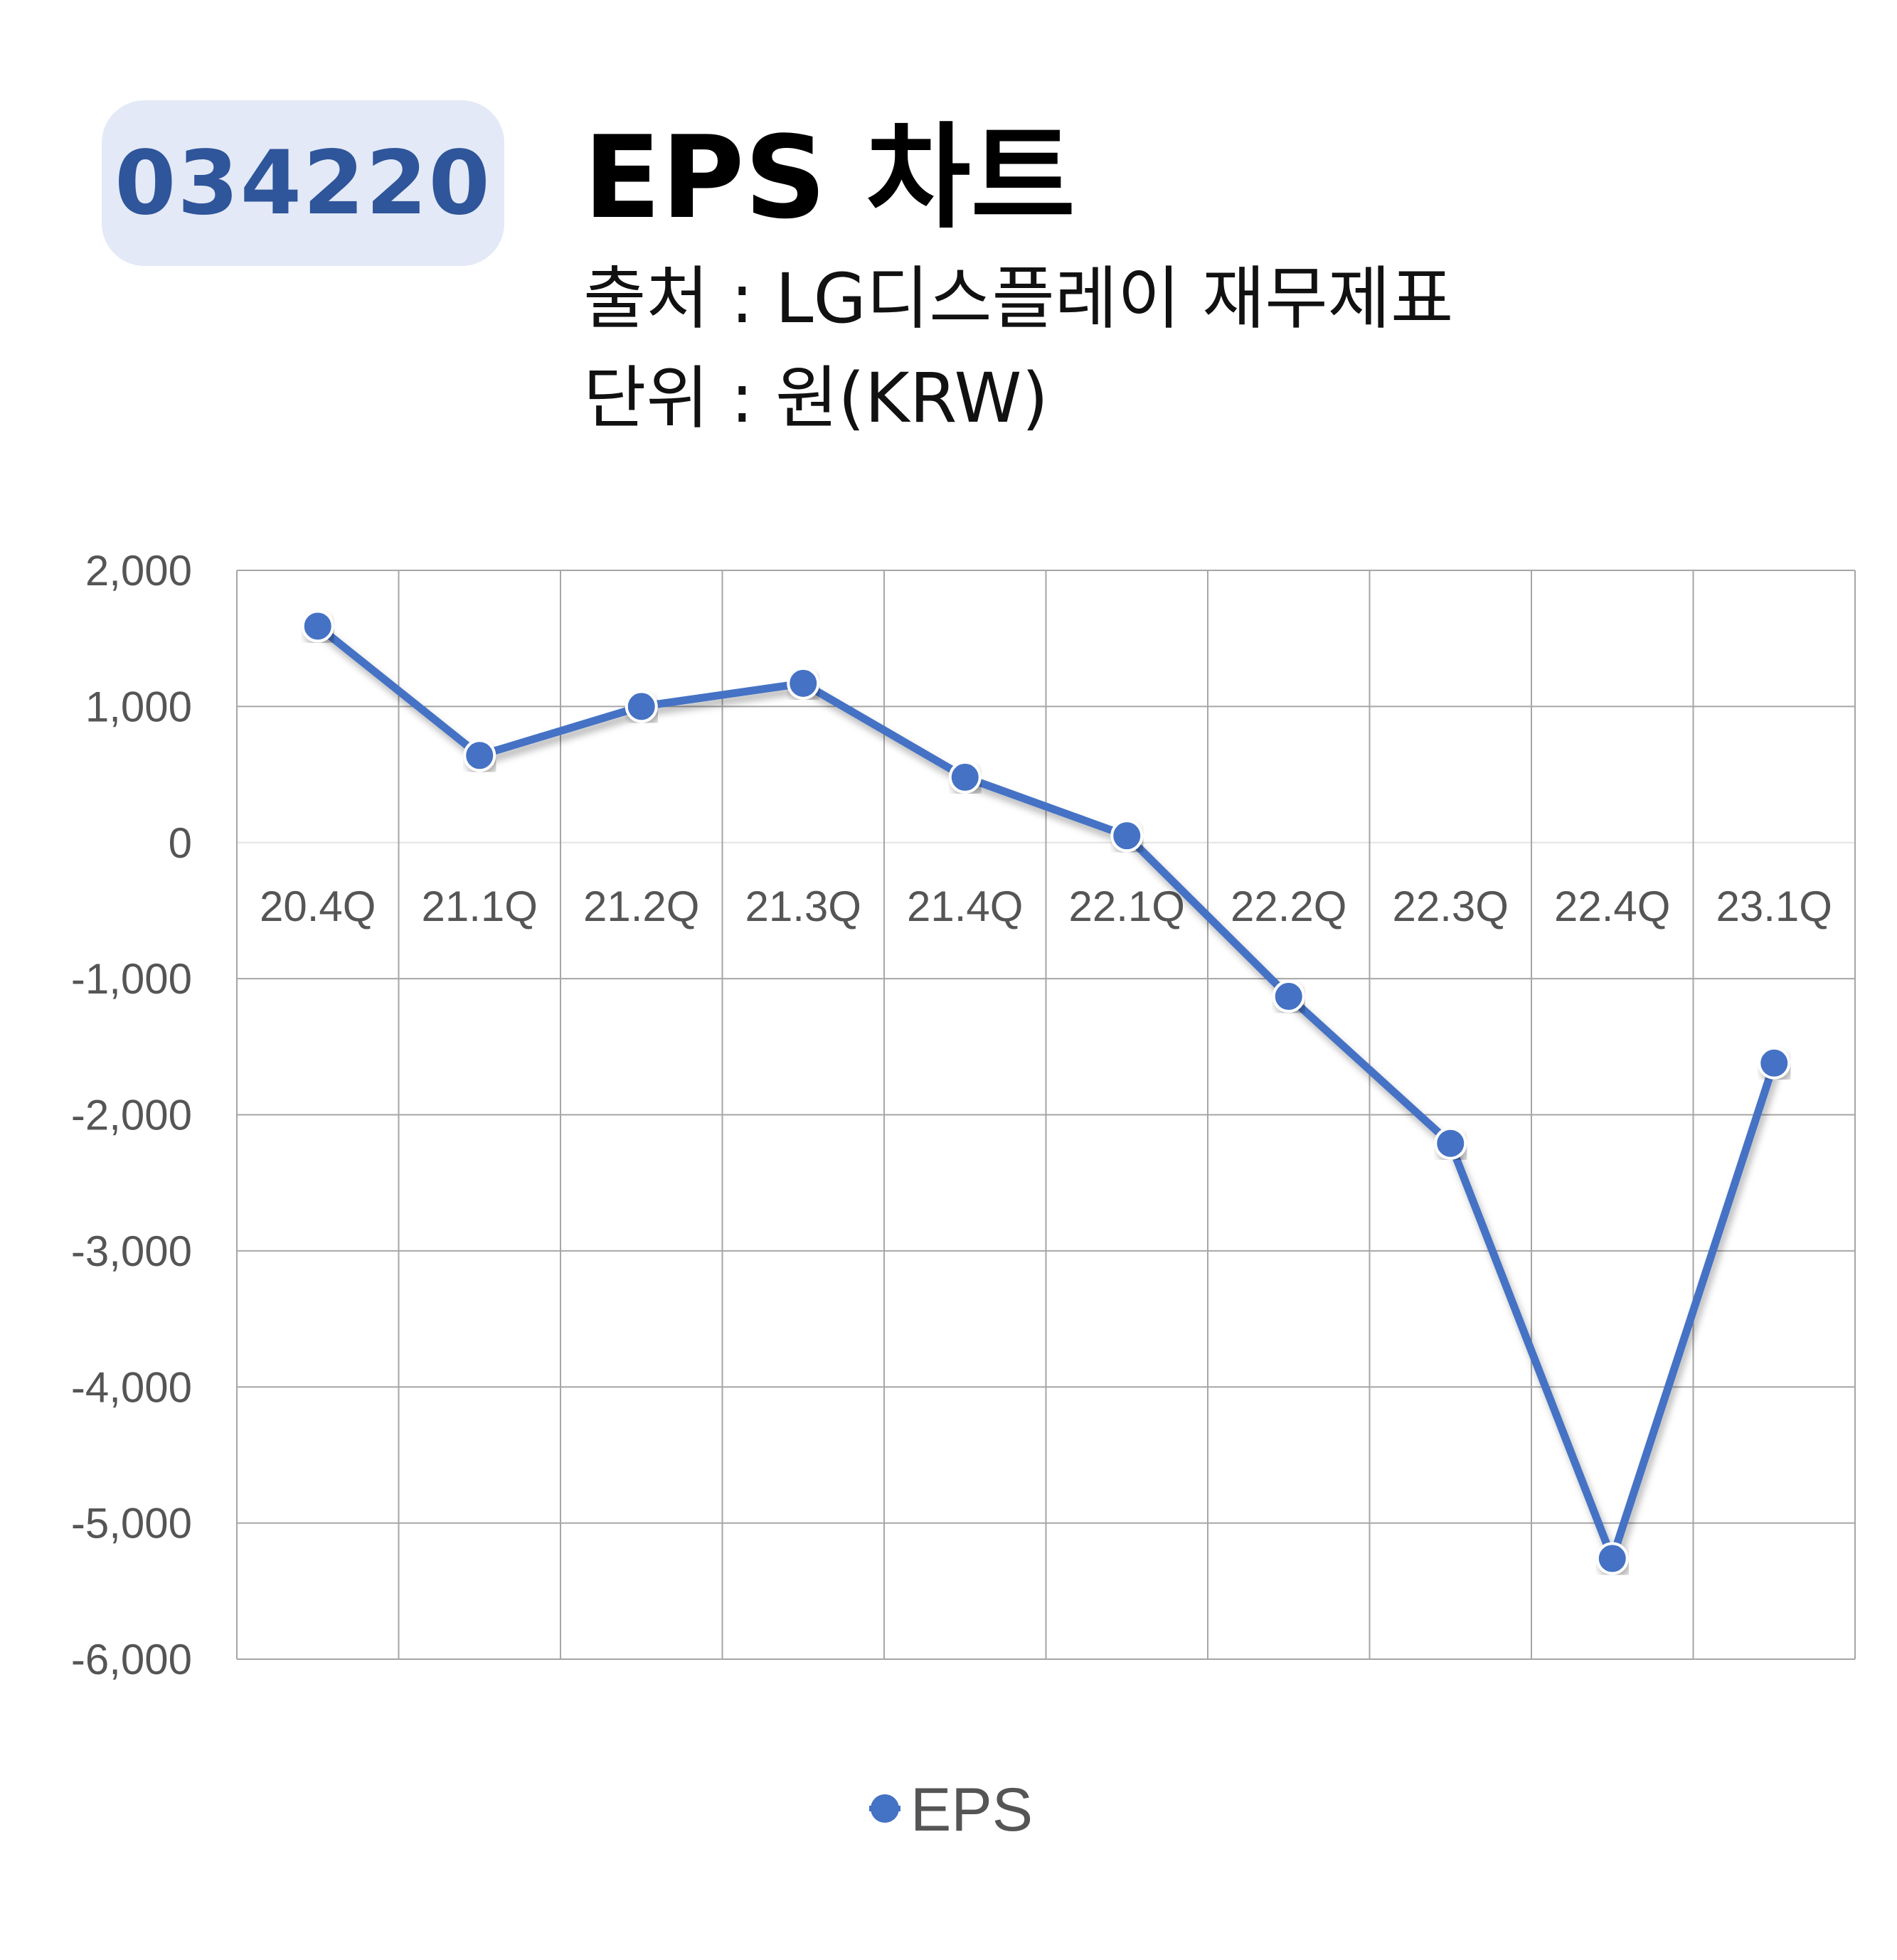  Describe the element at coordinates (138, 706) in the screenshot. I see `y-tick-label: 1,000` at that location.